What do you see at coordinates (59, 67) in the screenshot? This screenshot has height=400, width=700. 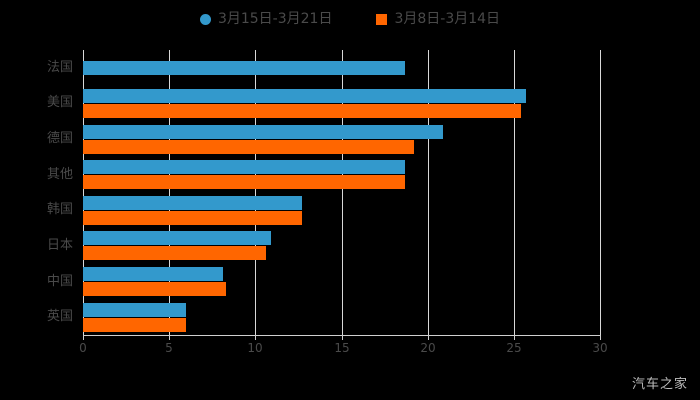 I see `y-axis-tick-label: 法国` at bounding box center [59, 67].